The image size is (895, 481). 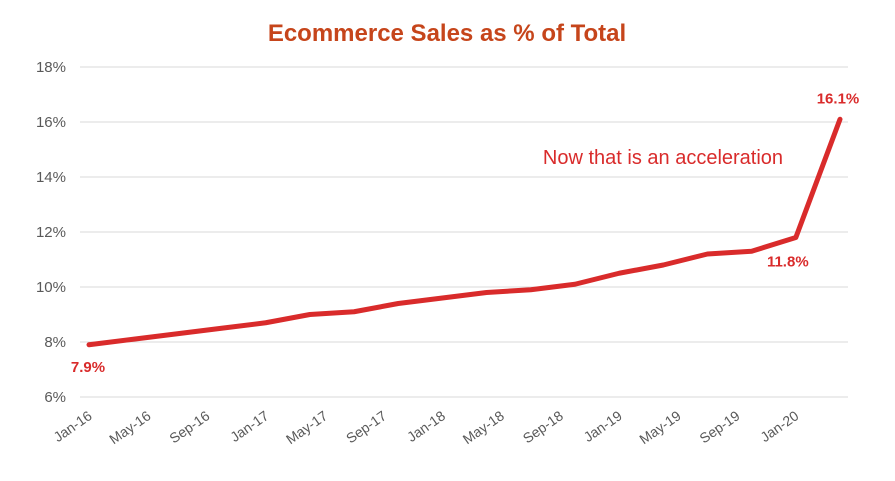 I want to click on chart-title: Ecommerce Sales as % of Total, so click(x=447, y=33).